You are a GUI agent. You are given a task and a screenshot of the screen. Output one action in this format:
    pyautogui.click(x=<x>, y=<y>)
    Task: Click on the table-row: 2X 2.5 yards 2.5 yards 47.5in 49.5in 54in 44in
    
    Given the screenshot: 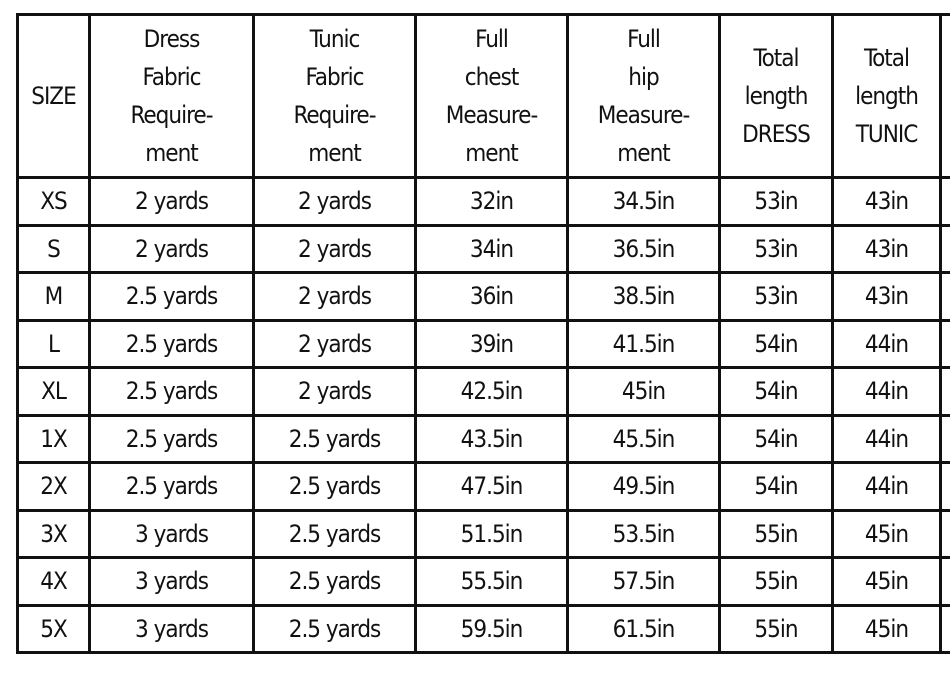 What is the action you would take?
    pyautogui.click(x=483, y=486)
    